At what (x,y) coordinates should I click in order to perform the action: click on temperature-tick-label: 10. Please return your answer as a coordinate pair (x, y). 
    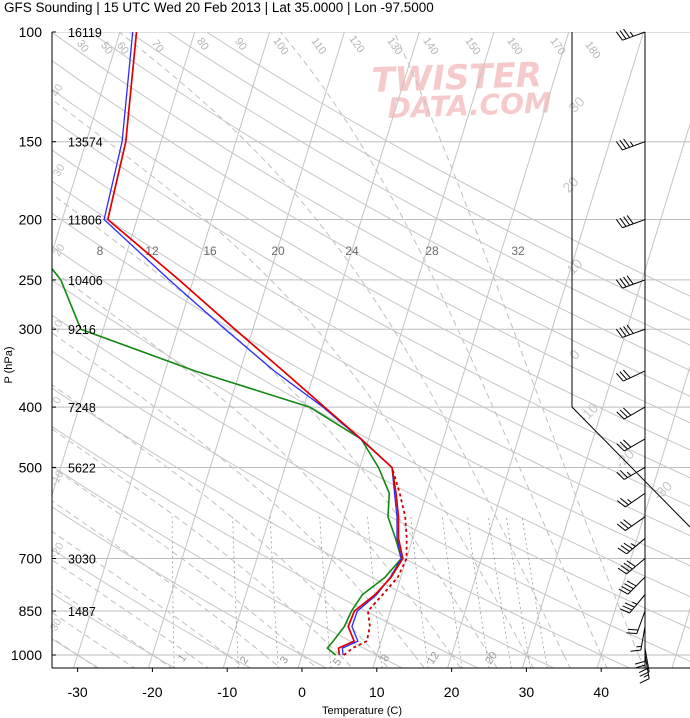
    Looking at the image, I should click on (377, 692).